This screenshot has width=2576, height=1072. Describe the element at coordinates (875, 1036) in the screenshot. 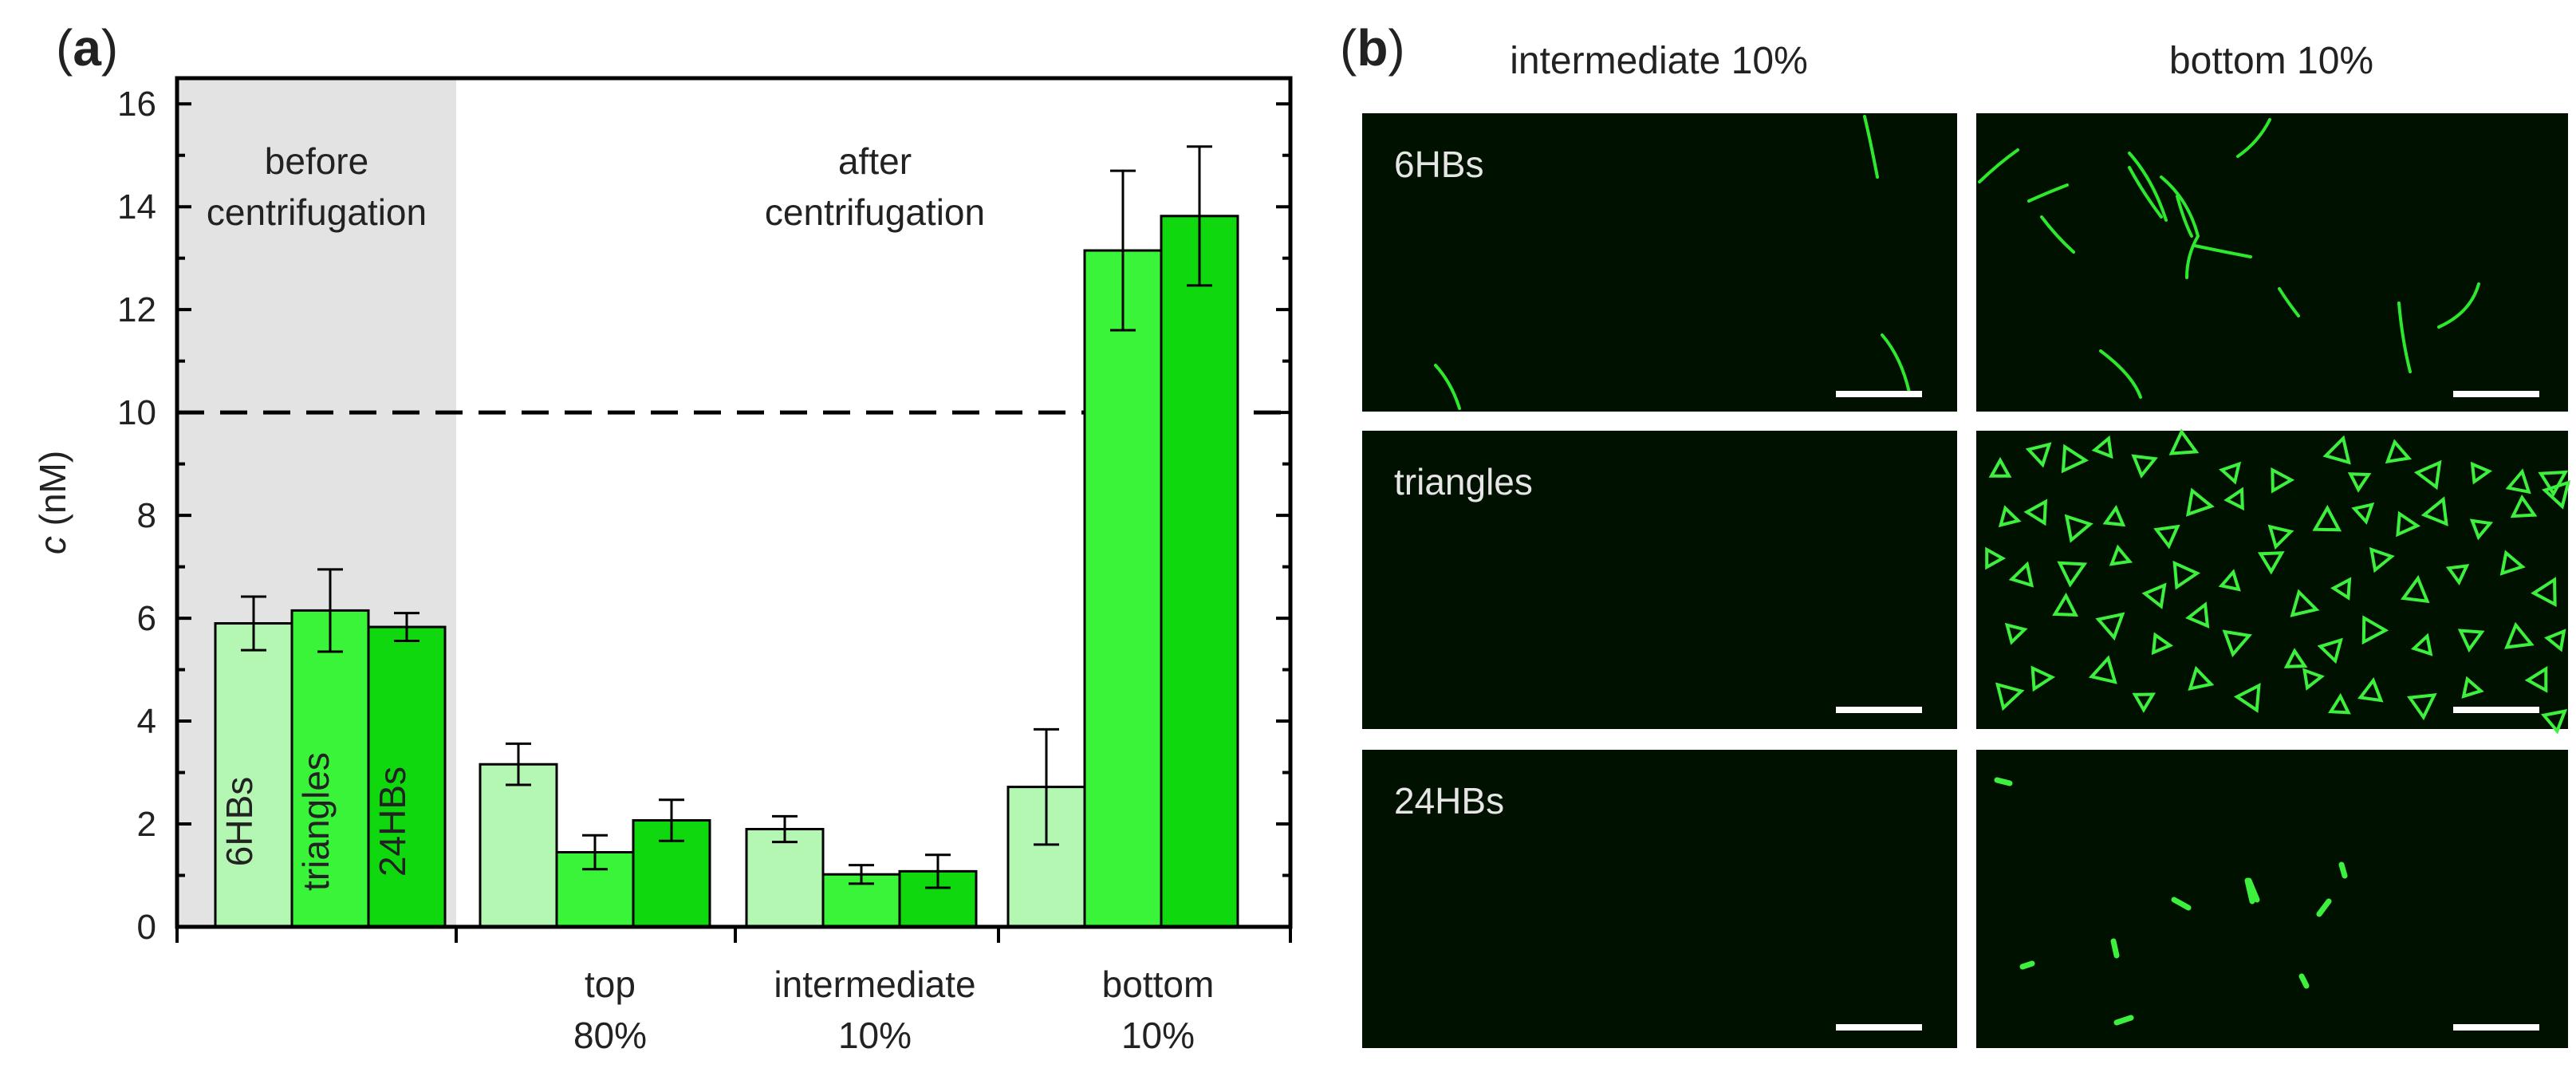

I see `group-label-intermediate-line2: 10%` at that location.